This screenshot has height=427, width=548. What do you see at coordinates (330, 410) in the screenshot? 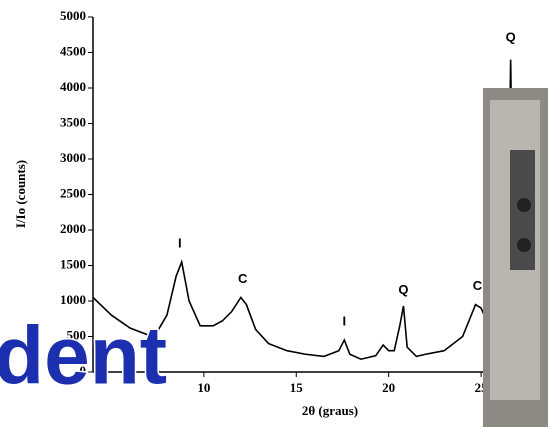
I see `x-axis-title: 2θ (graus)` at bounding box center [330, 410].